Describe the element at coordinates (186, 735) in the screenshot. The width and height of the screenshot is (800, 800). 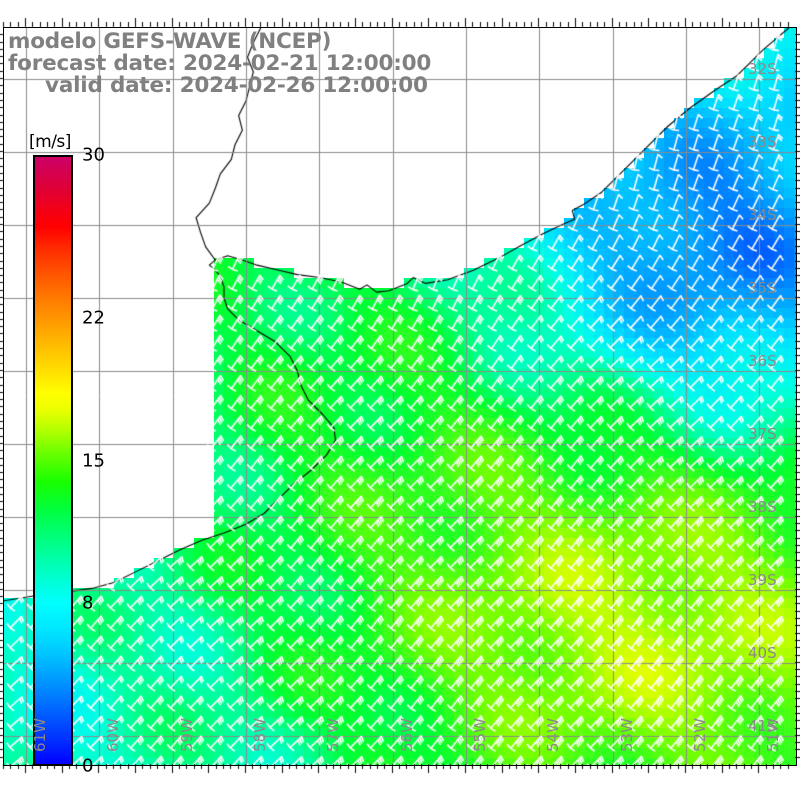
I see `lon-label-59W: 59W` at that location.